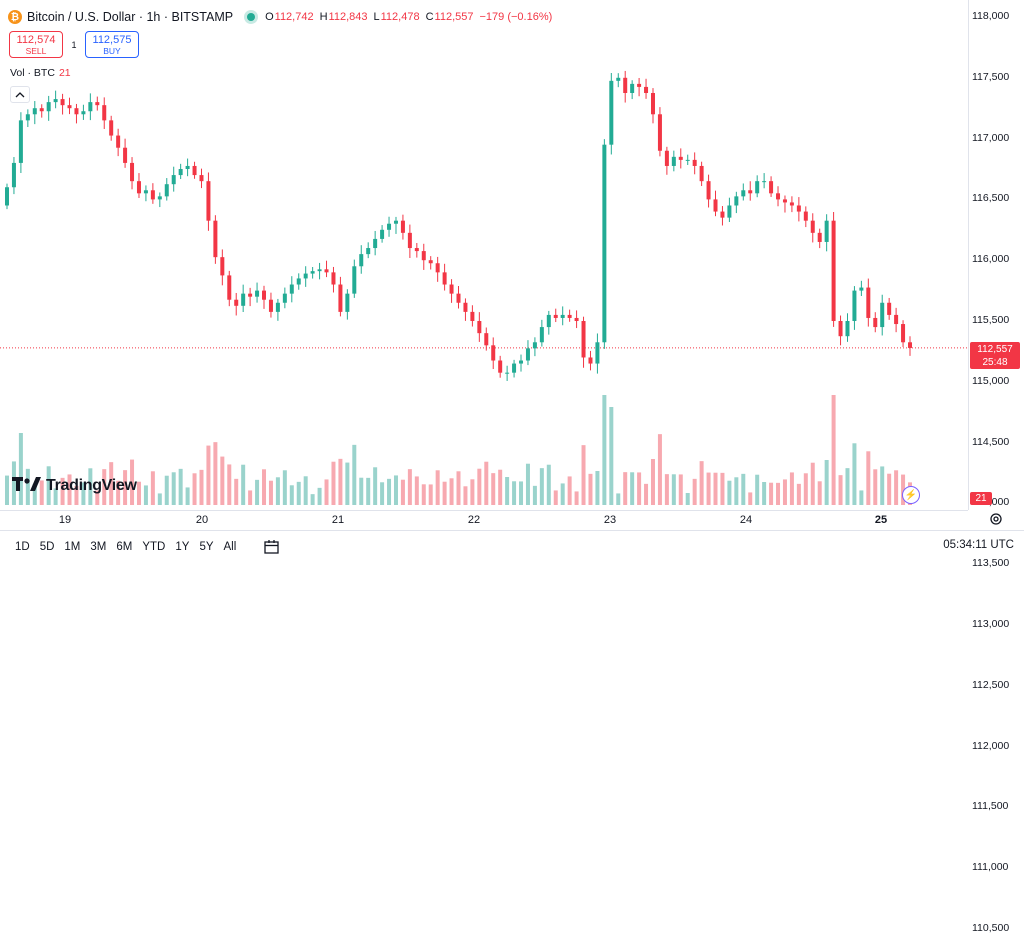 The height and width of the screenshot is (934, 1024). Describe the element at coordinates (22, 546) in the screenshot. I see `range-1d-button: 1D` at that location.